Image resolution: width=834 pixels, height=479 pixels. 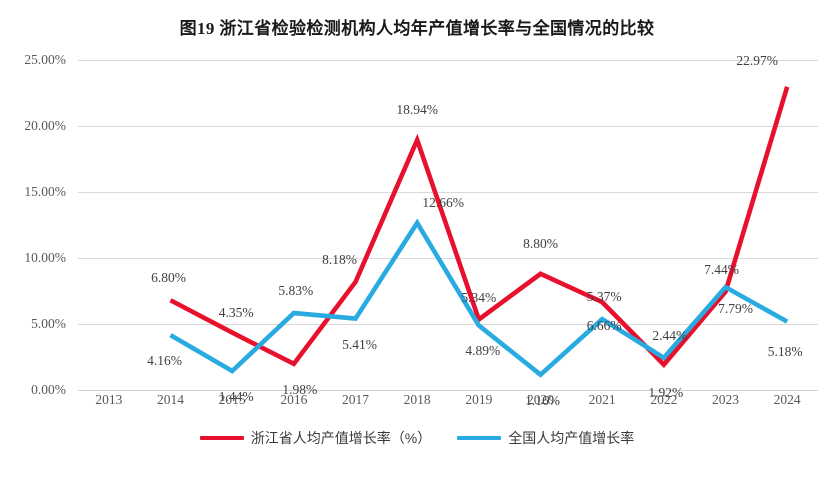 What do you see at coordinates (45, 125) in the screenshot?
I see `y-axis-tick-label: 20.00%` at bounding box center [45, 125].